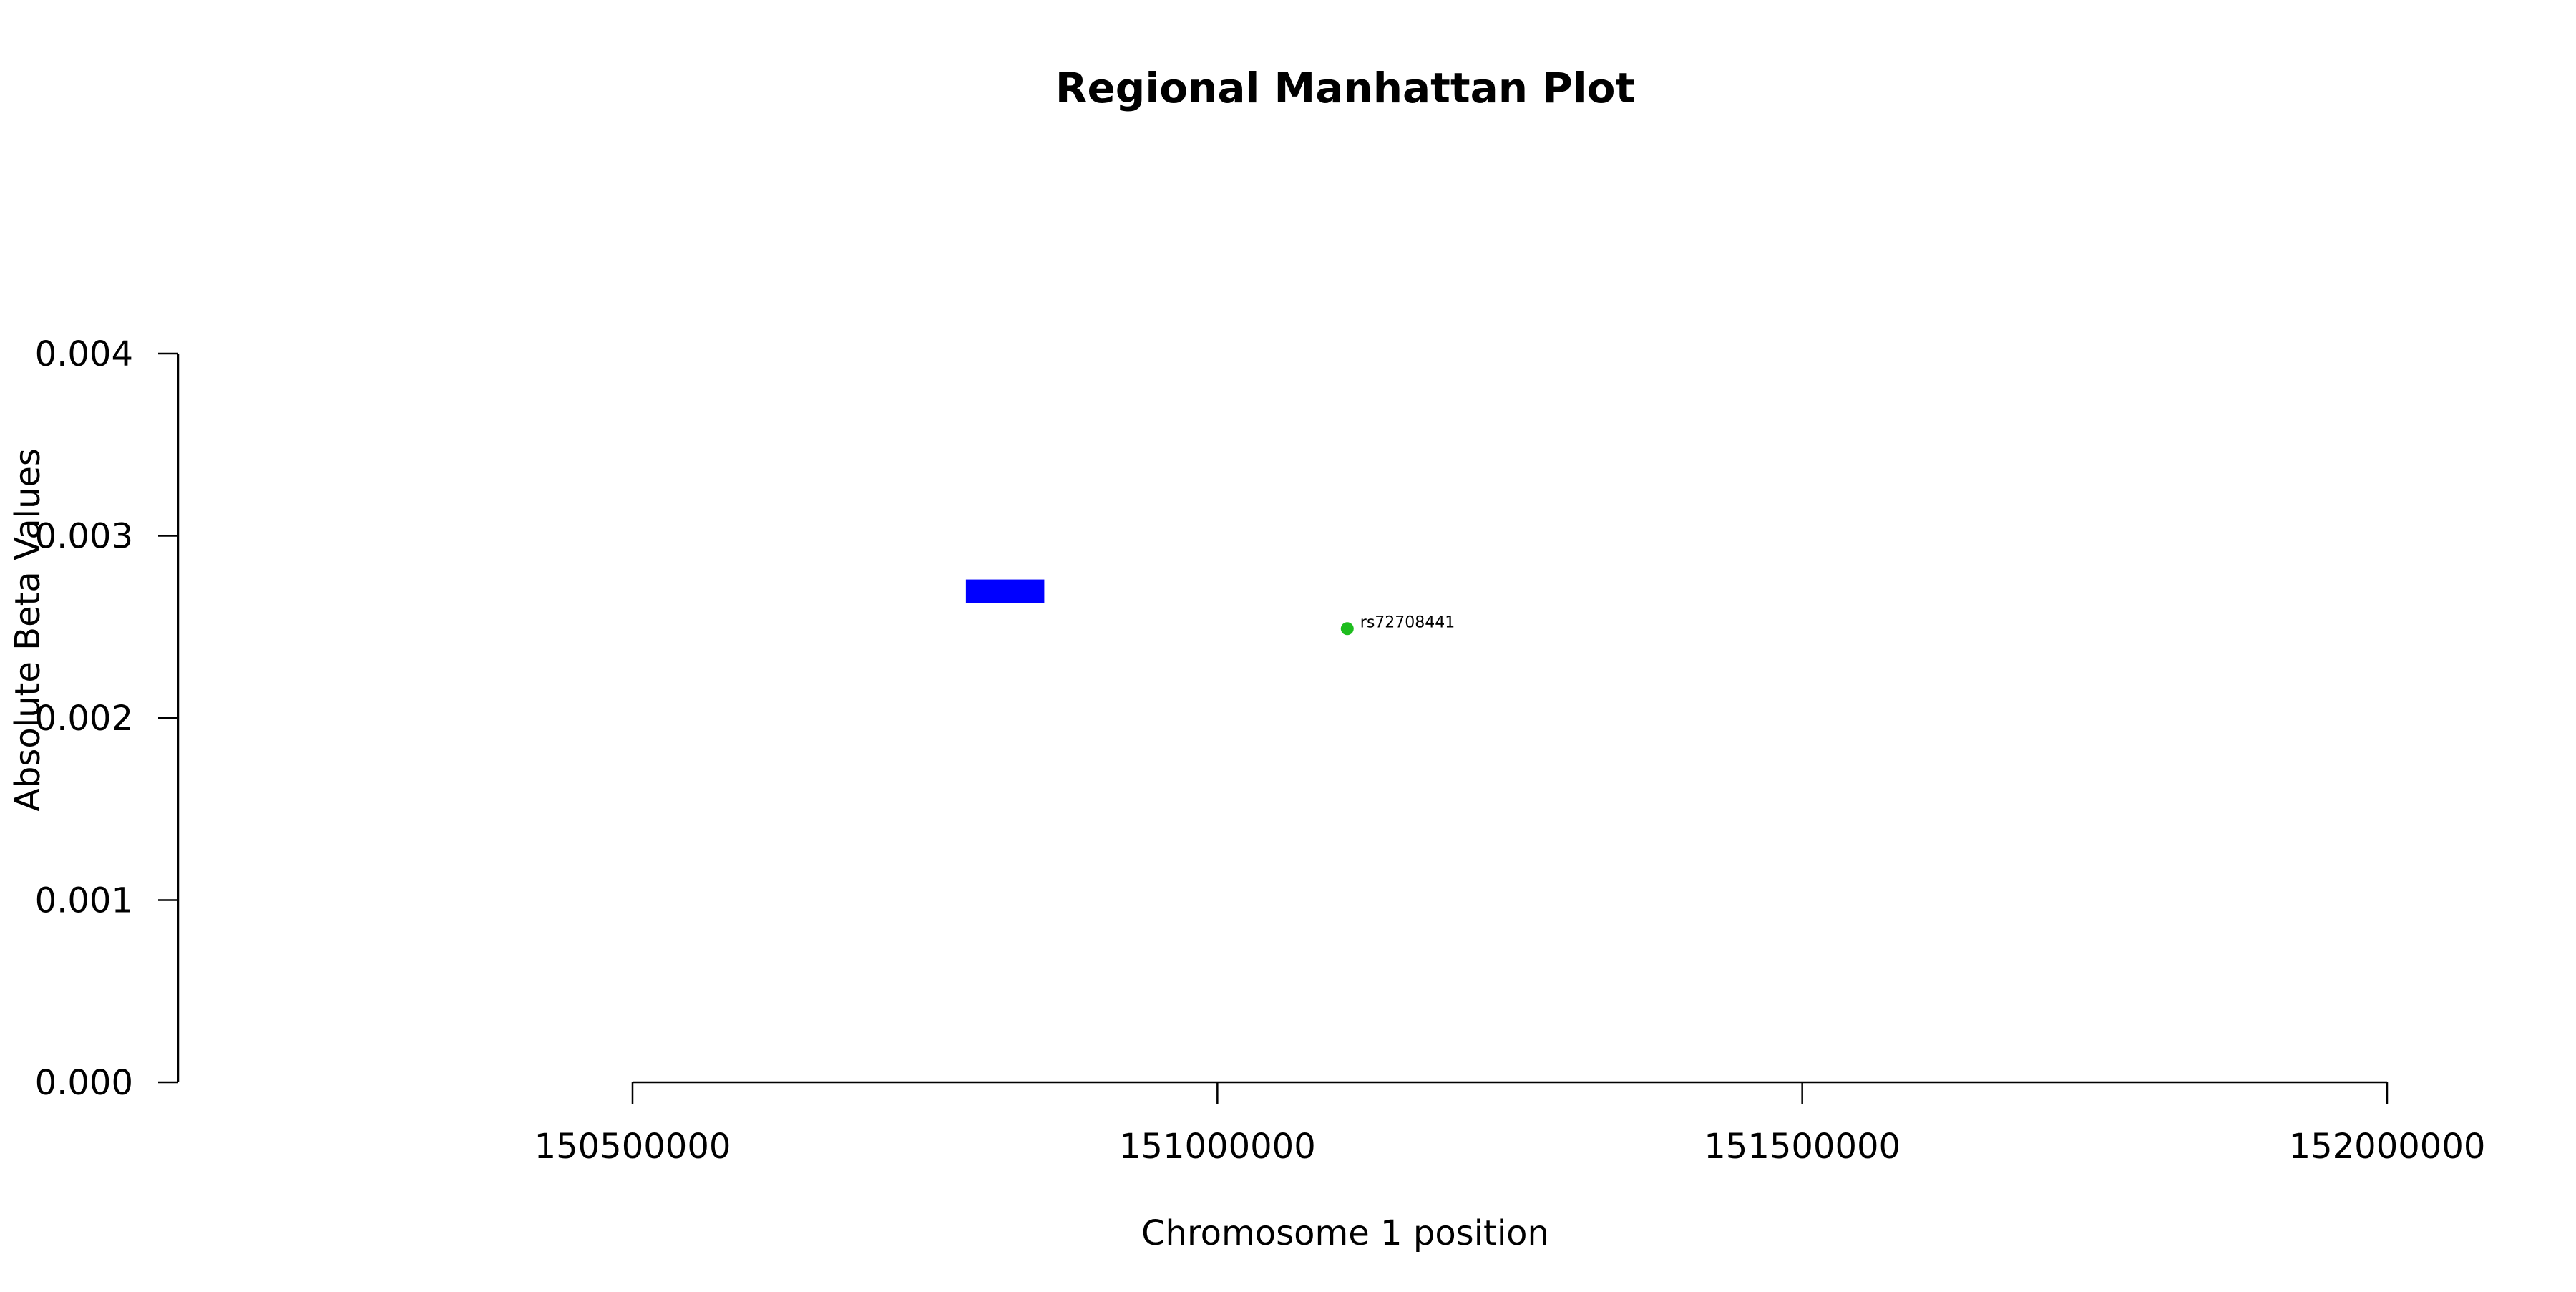 This screenshot has height=1292, width=2576. I want to click on y-tick-label: 0.001, so click(84, 901).